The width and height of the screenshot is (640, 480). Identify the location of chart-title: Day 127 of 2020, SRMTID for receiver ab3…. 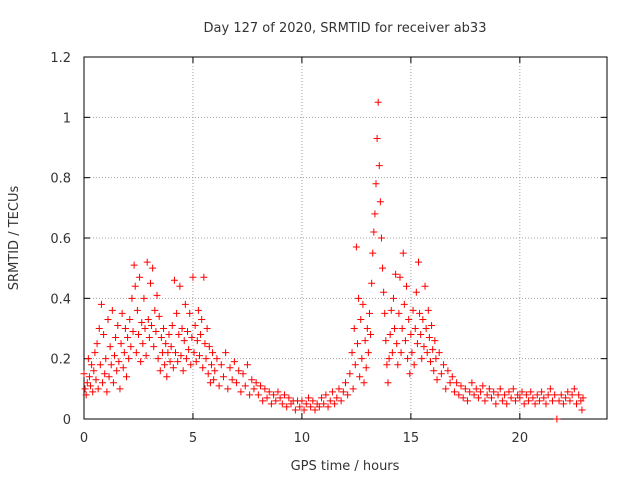
(345, 28).